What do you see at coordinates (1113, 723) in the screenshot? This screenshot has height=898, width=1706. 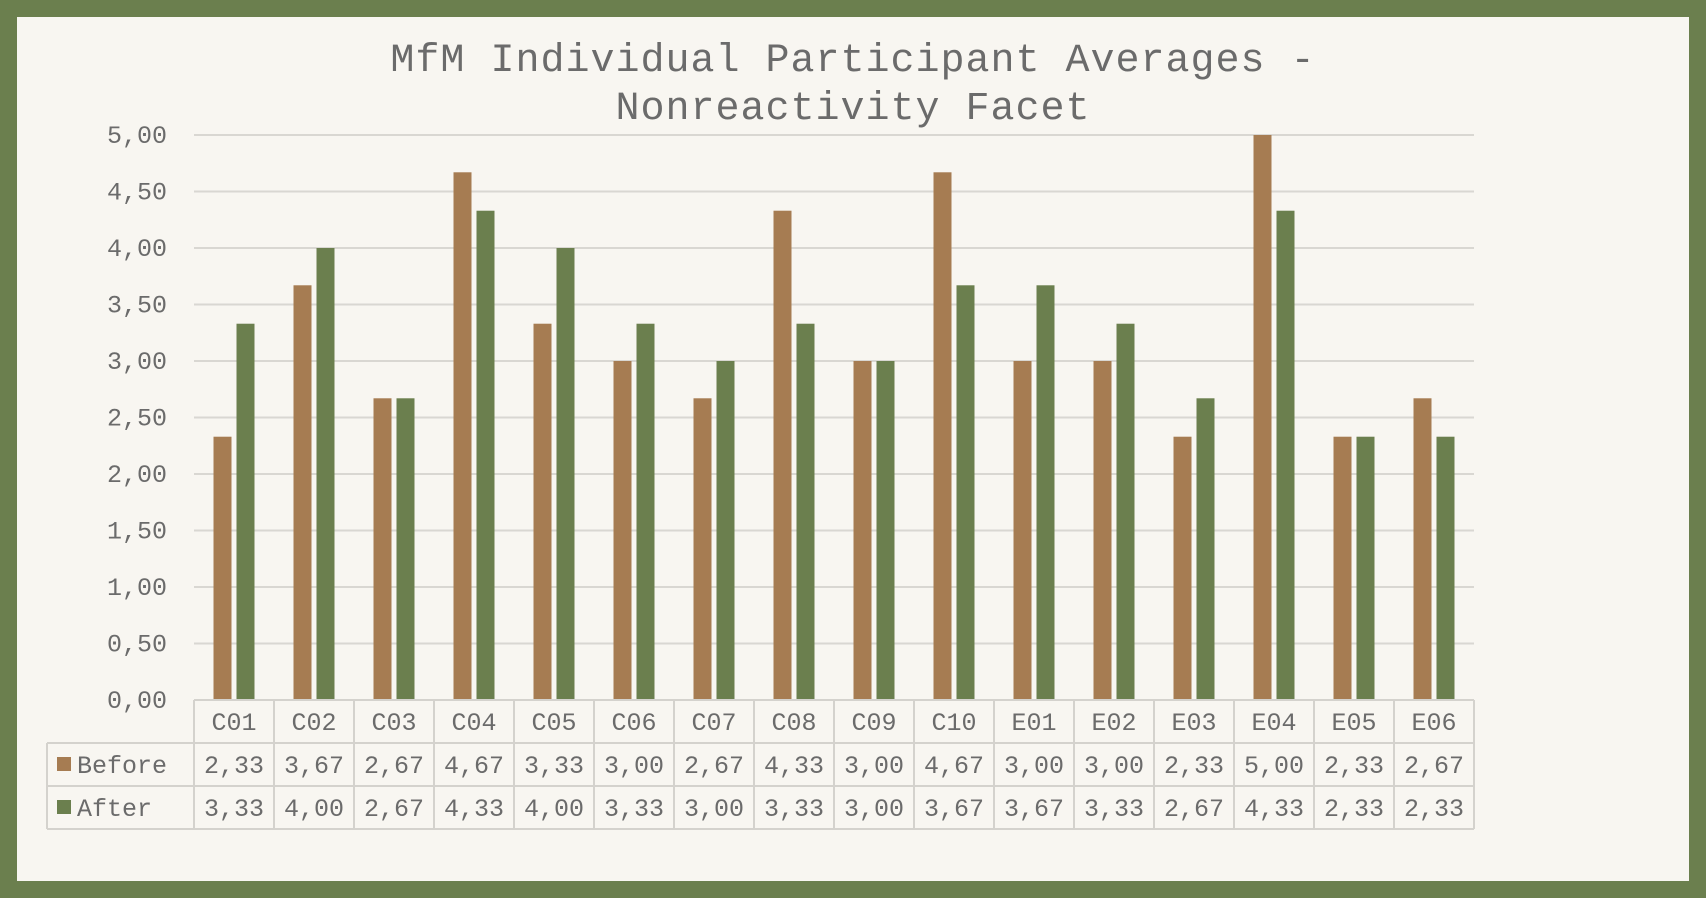 I see `x-tick-label: E02` at bounding box center [1113, 723].